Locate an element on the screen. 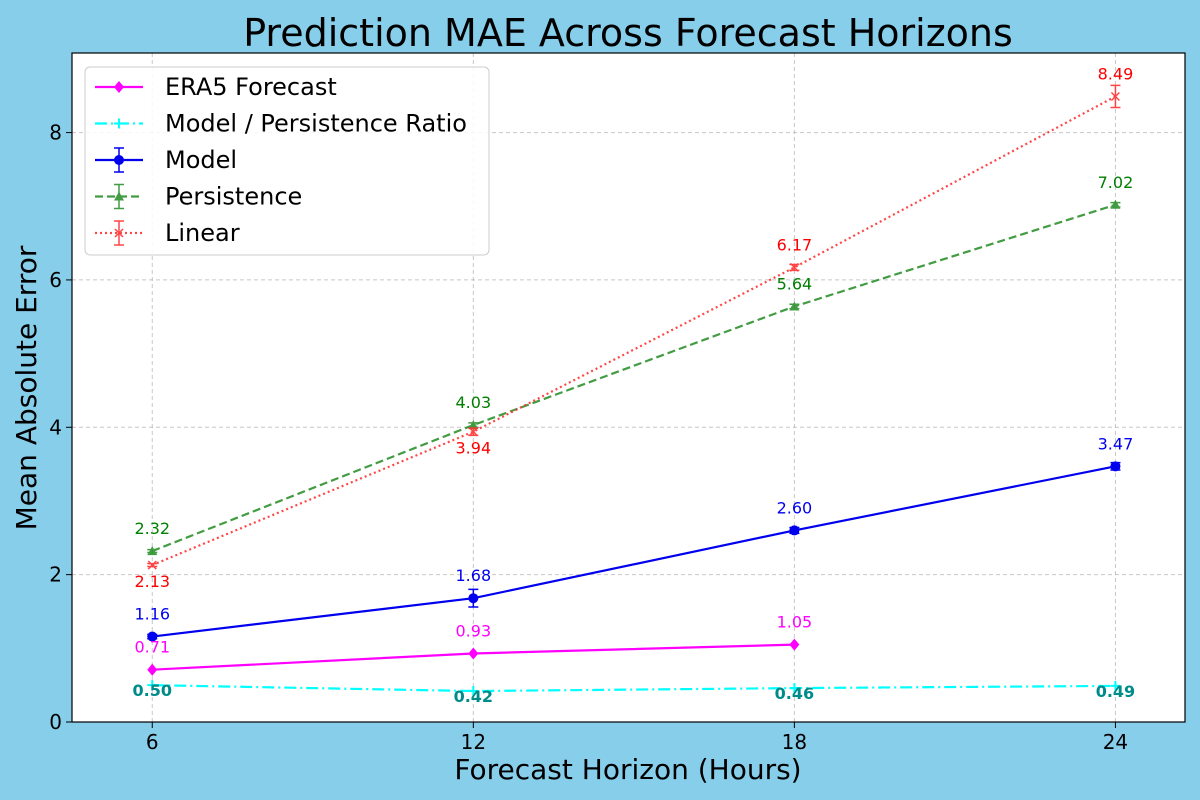  legend-label: Persistence is located at coordinates (233, 197).